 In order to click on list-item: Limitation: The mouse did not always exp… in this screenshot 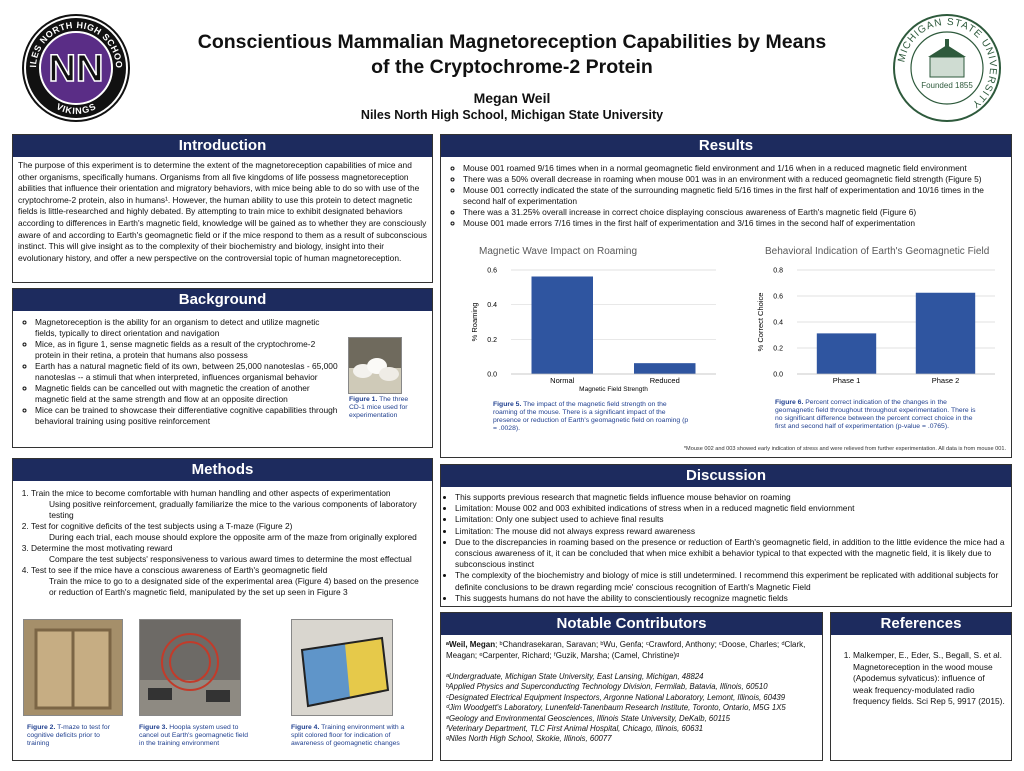, I will do `click(730, 531)`.